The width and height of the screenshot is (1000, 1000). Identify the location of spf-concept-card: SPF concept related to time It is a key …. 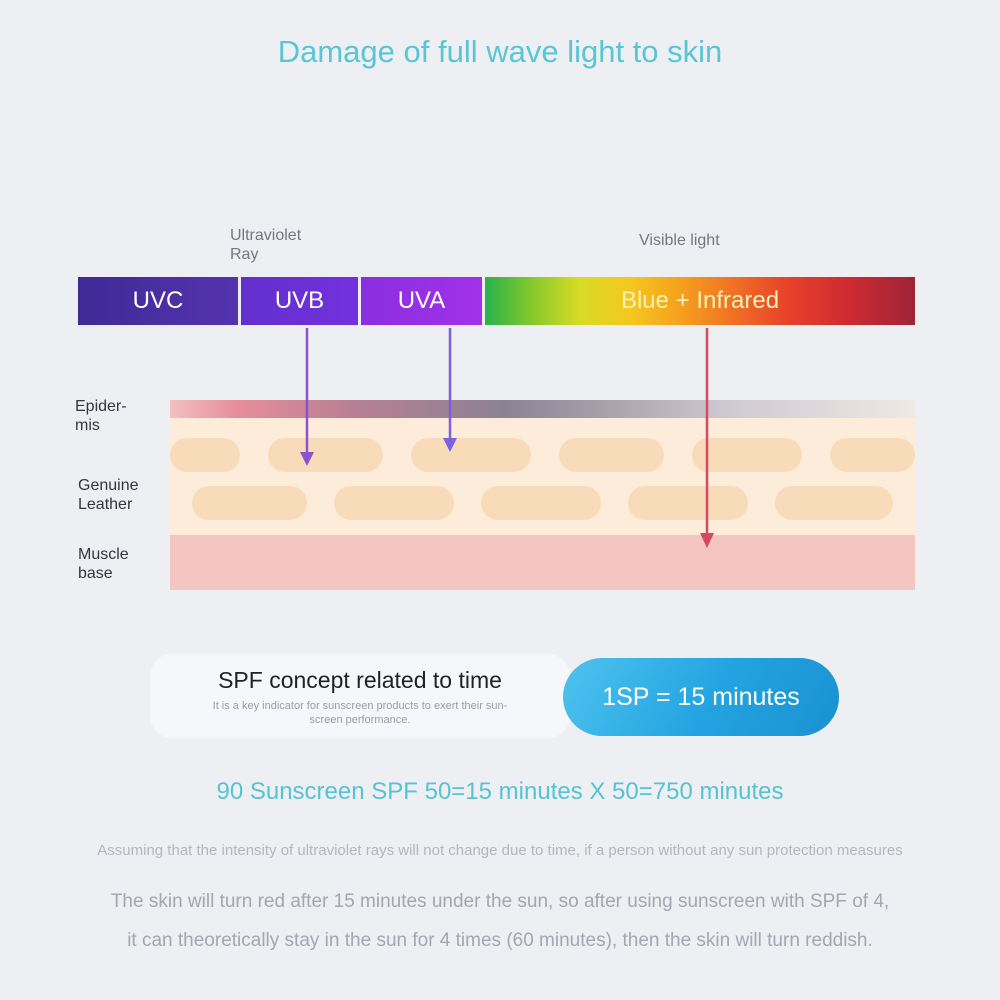
(360, 696).